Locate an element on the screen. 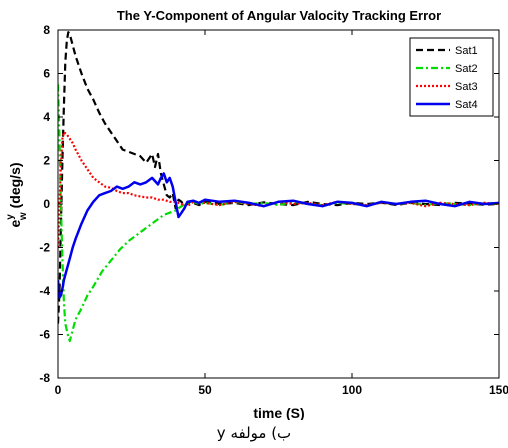 The width and height of the screenshot is (508, 448). y-axis-label: ey w (deg/s) is located at coordinates (17, 194).